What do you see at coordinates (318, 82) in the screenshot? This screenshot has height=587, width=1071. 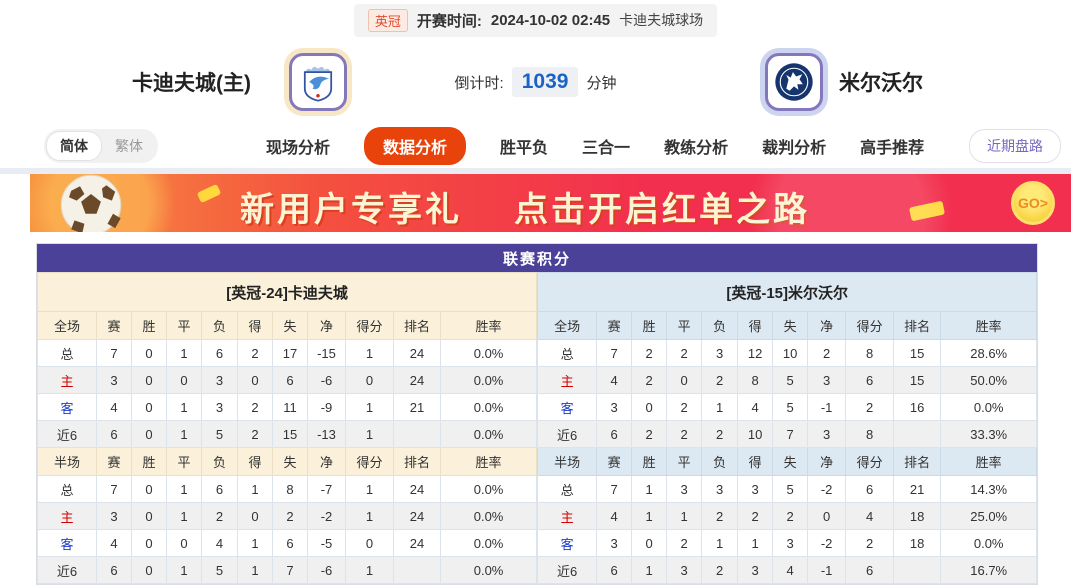 I see `home-team-crest-icon` at bounding box center [318, 82].